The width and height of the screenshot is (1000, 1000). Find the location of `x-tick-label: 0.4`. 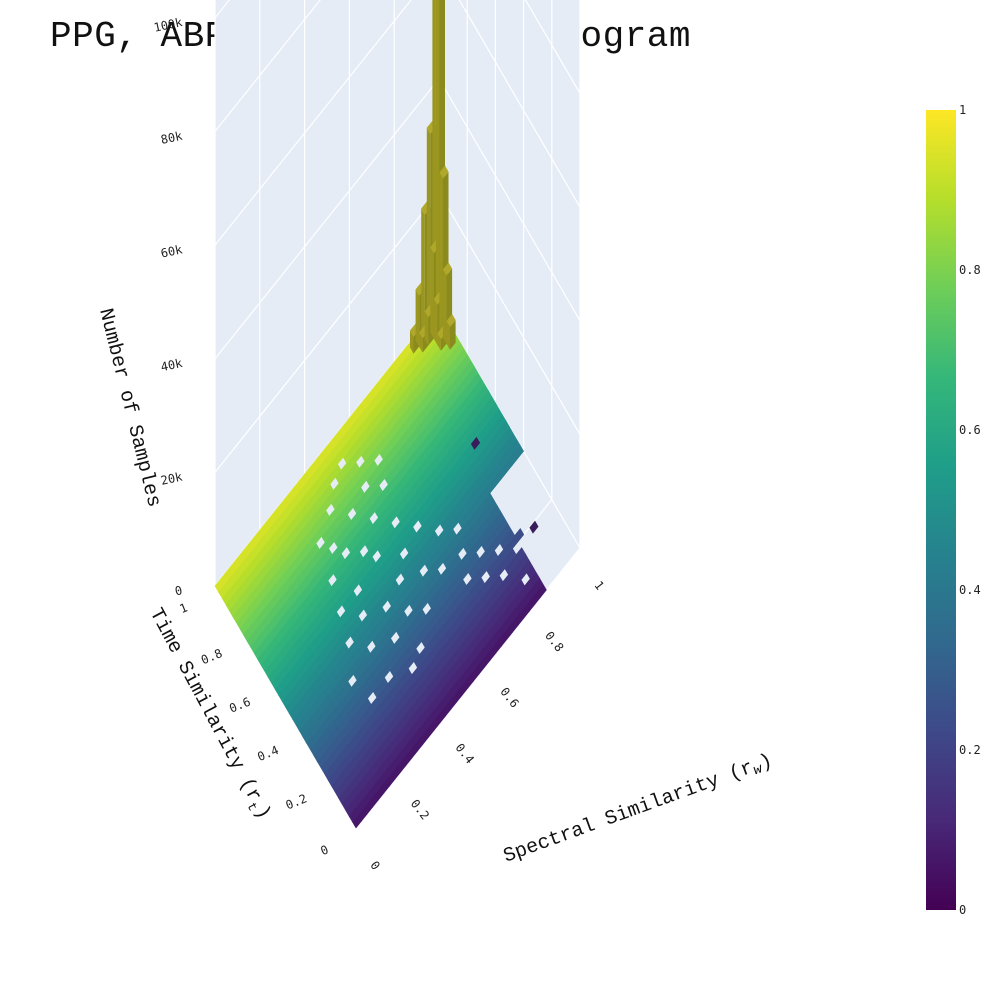

x-tick-label: 0.4 is located at coordinates (465, 754).